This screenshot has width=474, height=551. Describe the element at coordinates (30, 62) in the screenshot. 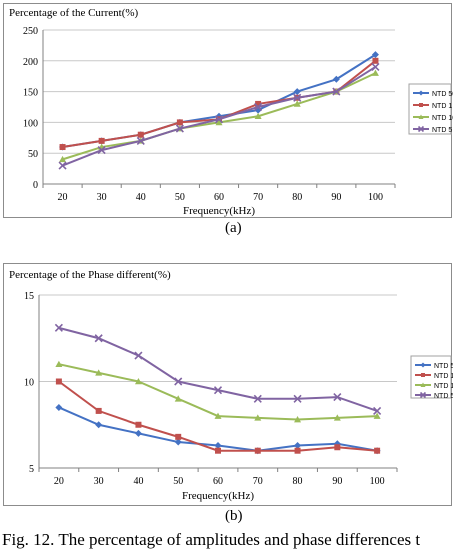

I see `c0-y-tick-label: 200` at that location.